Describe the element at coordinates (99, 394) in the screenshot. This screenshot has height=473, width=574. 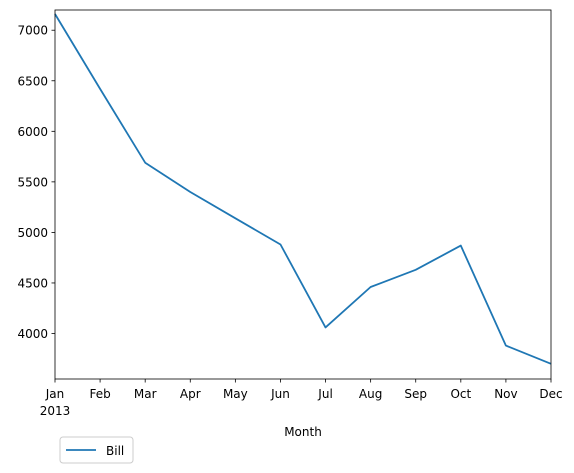
I see `x-tick-label: Feb` at that location.